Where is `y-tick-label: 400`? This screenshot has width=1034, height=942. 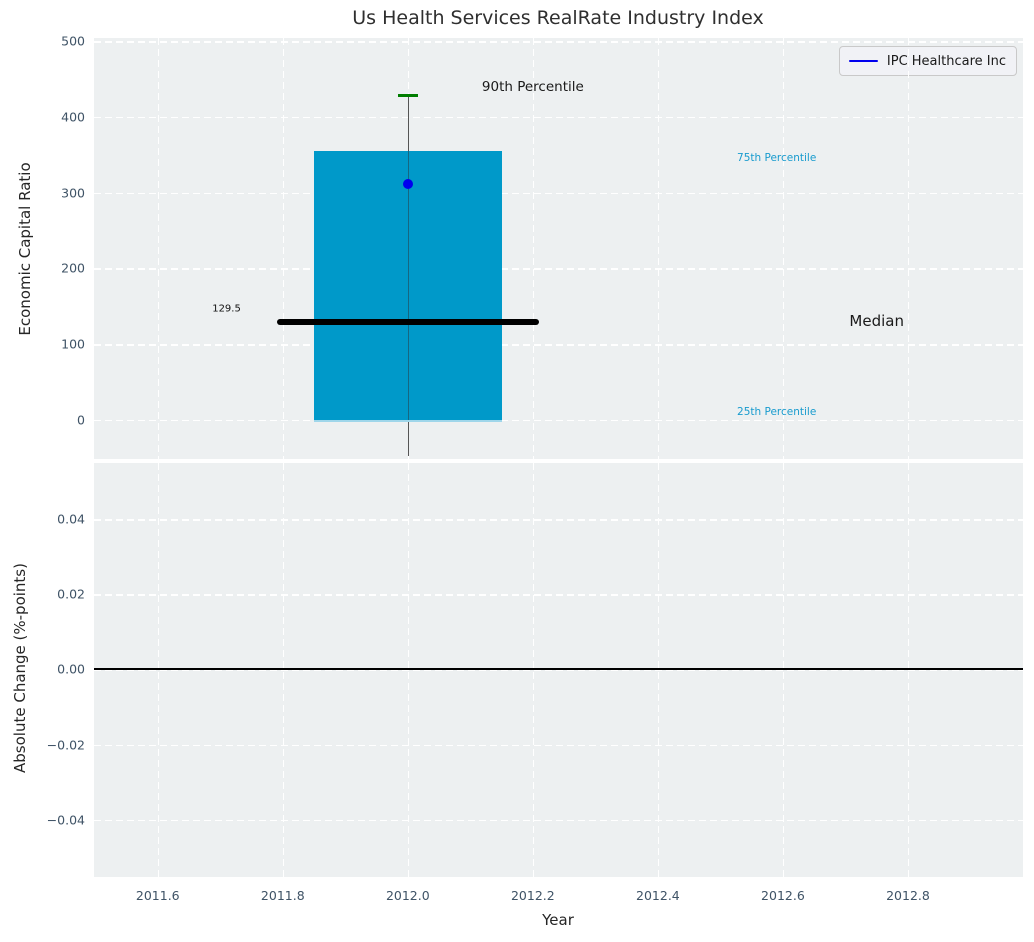
y-tick-label: 400 is located at coordinates (73, 117).